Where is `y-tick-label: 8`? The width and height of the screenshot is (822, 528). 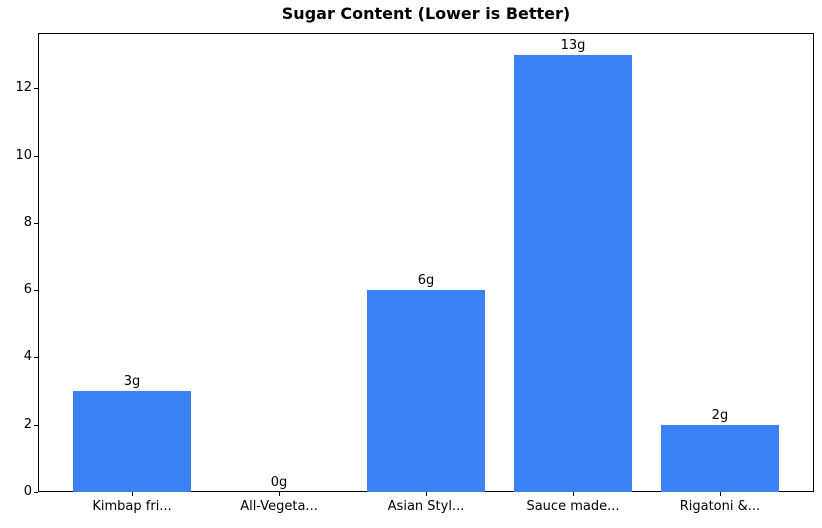
y-tick-label: 8 is located at coordinates (27, 222).